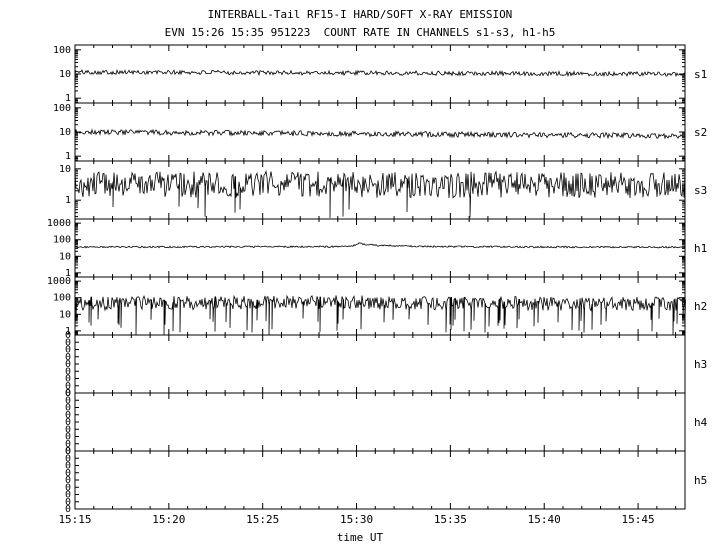 This screenshot has width=720, height=550. I want to click on panel-s3: 10 1 s3, so click(383, 190).